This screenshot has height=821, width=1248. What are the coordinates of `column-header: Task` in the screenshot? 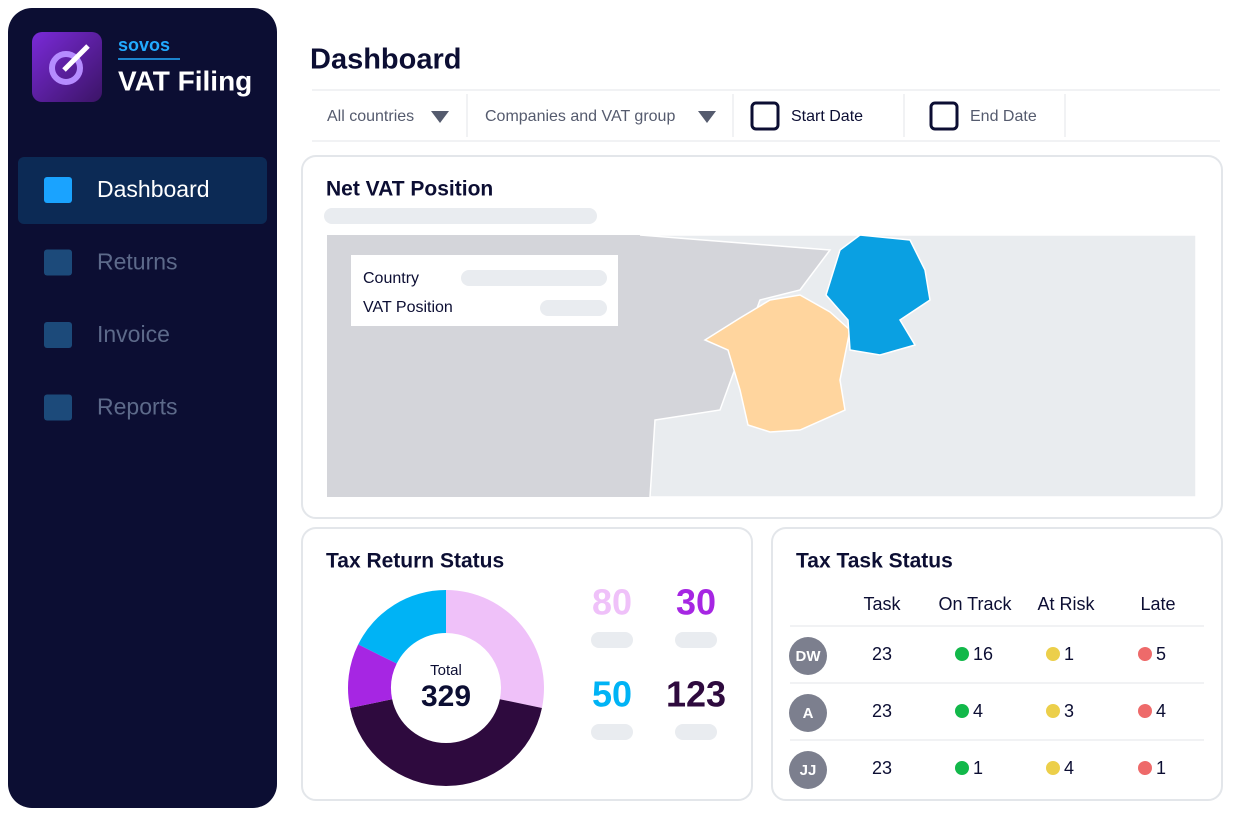 It's located at (882, 604).